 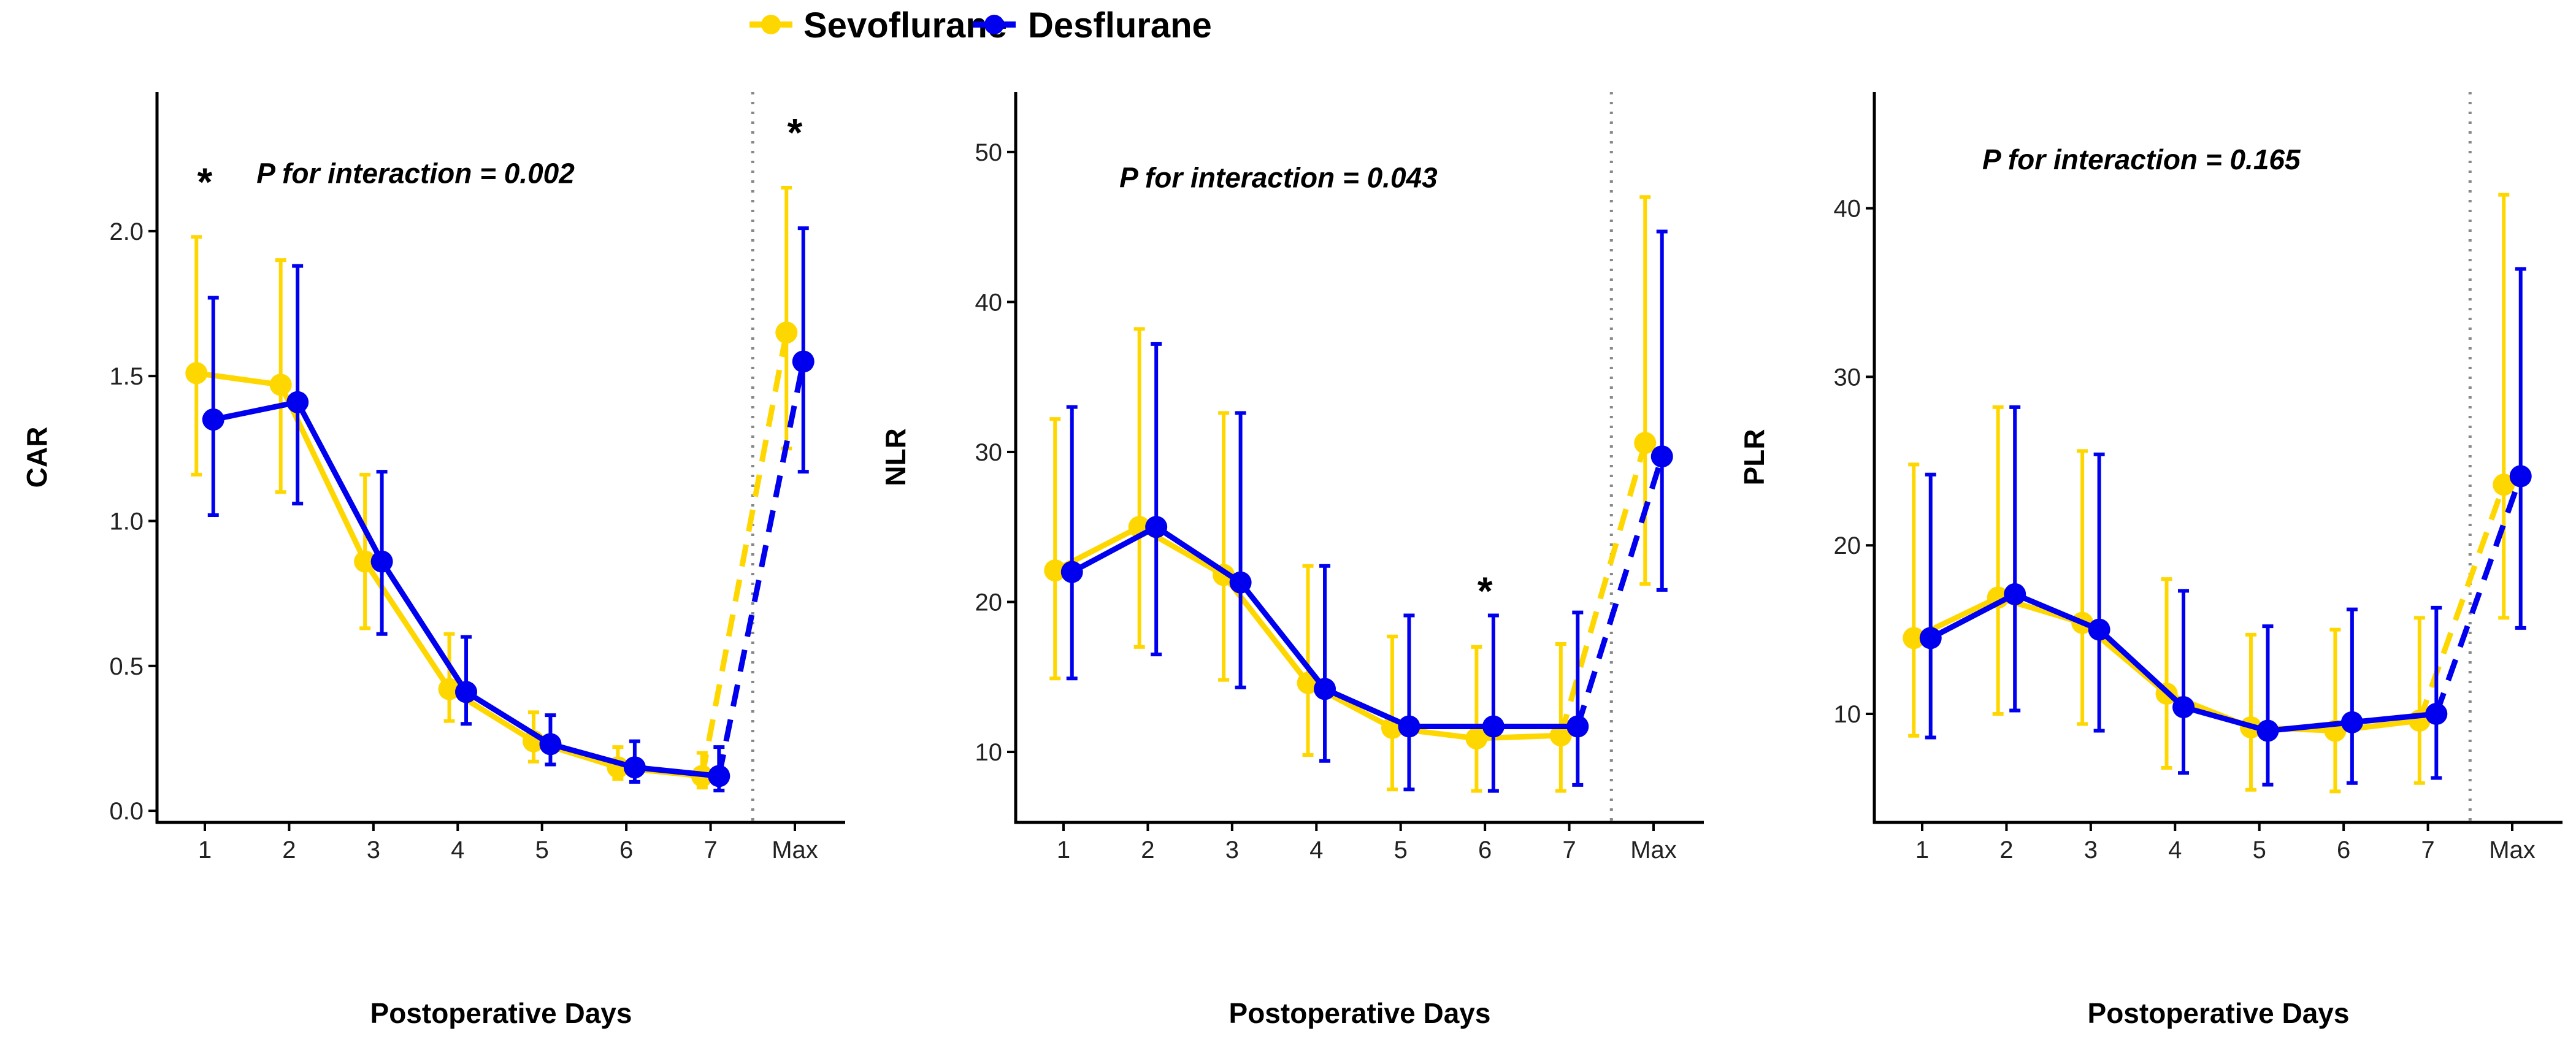 I want to click on y-axis-title: NLR, so click(x=895, y=457).